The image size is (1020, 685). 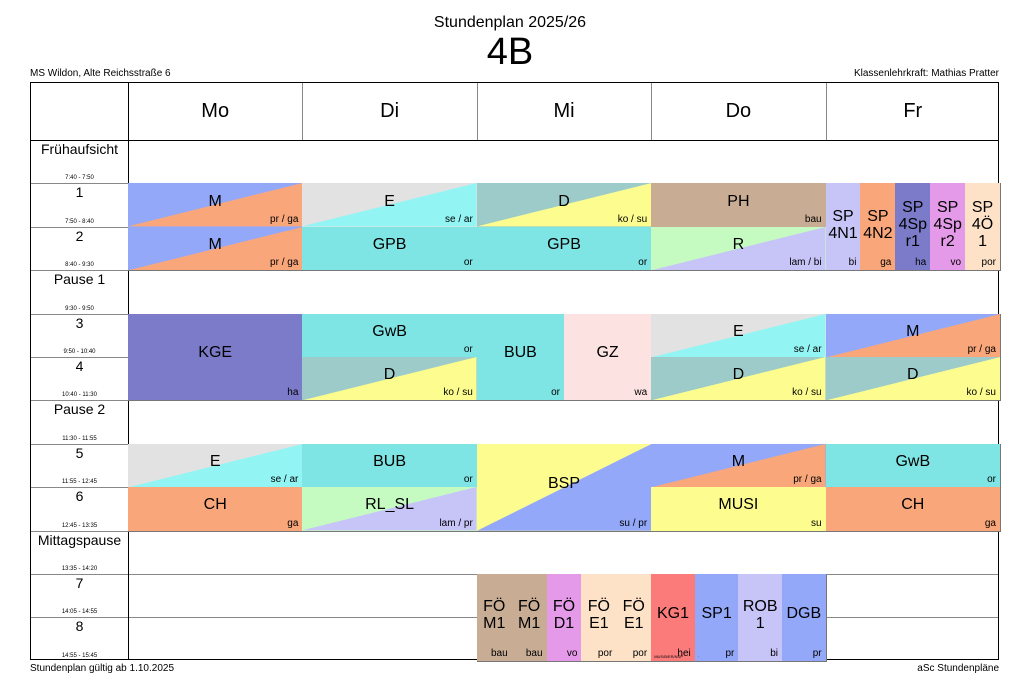 What do you see at coordinates (79, 149) in the screenshot?
I see `row-name: Frühaufsicht` at bounding box center [79, 149].